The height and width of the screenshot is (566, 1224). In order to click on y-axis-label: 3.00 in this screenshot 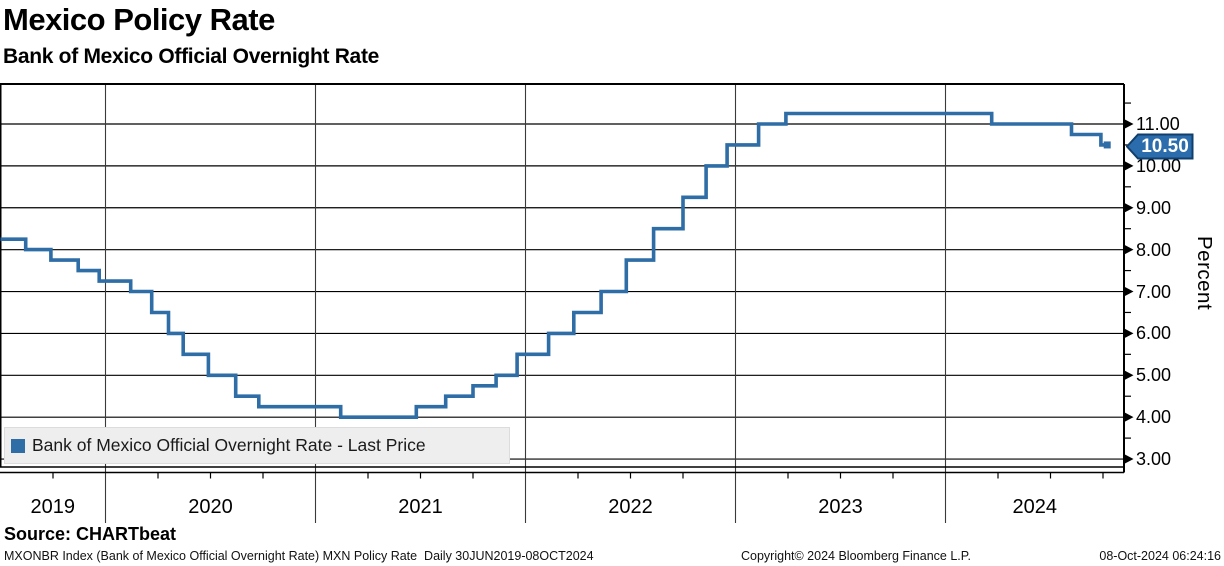, I will do `click(1154, 459)`.